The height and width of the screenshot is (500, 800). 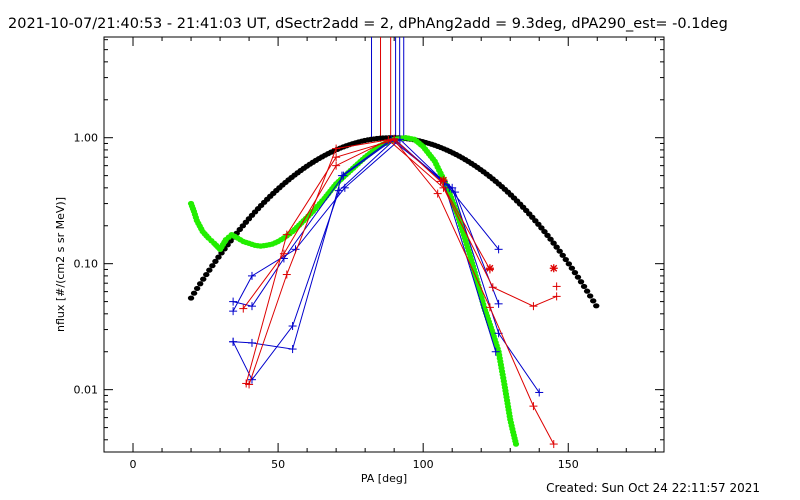 What do you see at coordinates (60, 264) in the screenshot?
I see `y-axis-label: nflux [#/(cm2 s sr MeV)]` at bounding box center [60, 264].